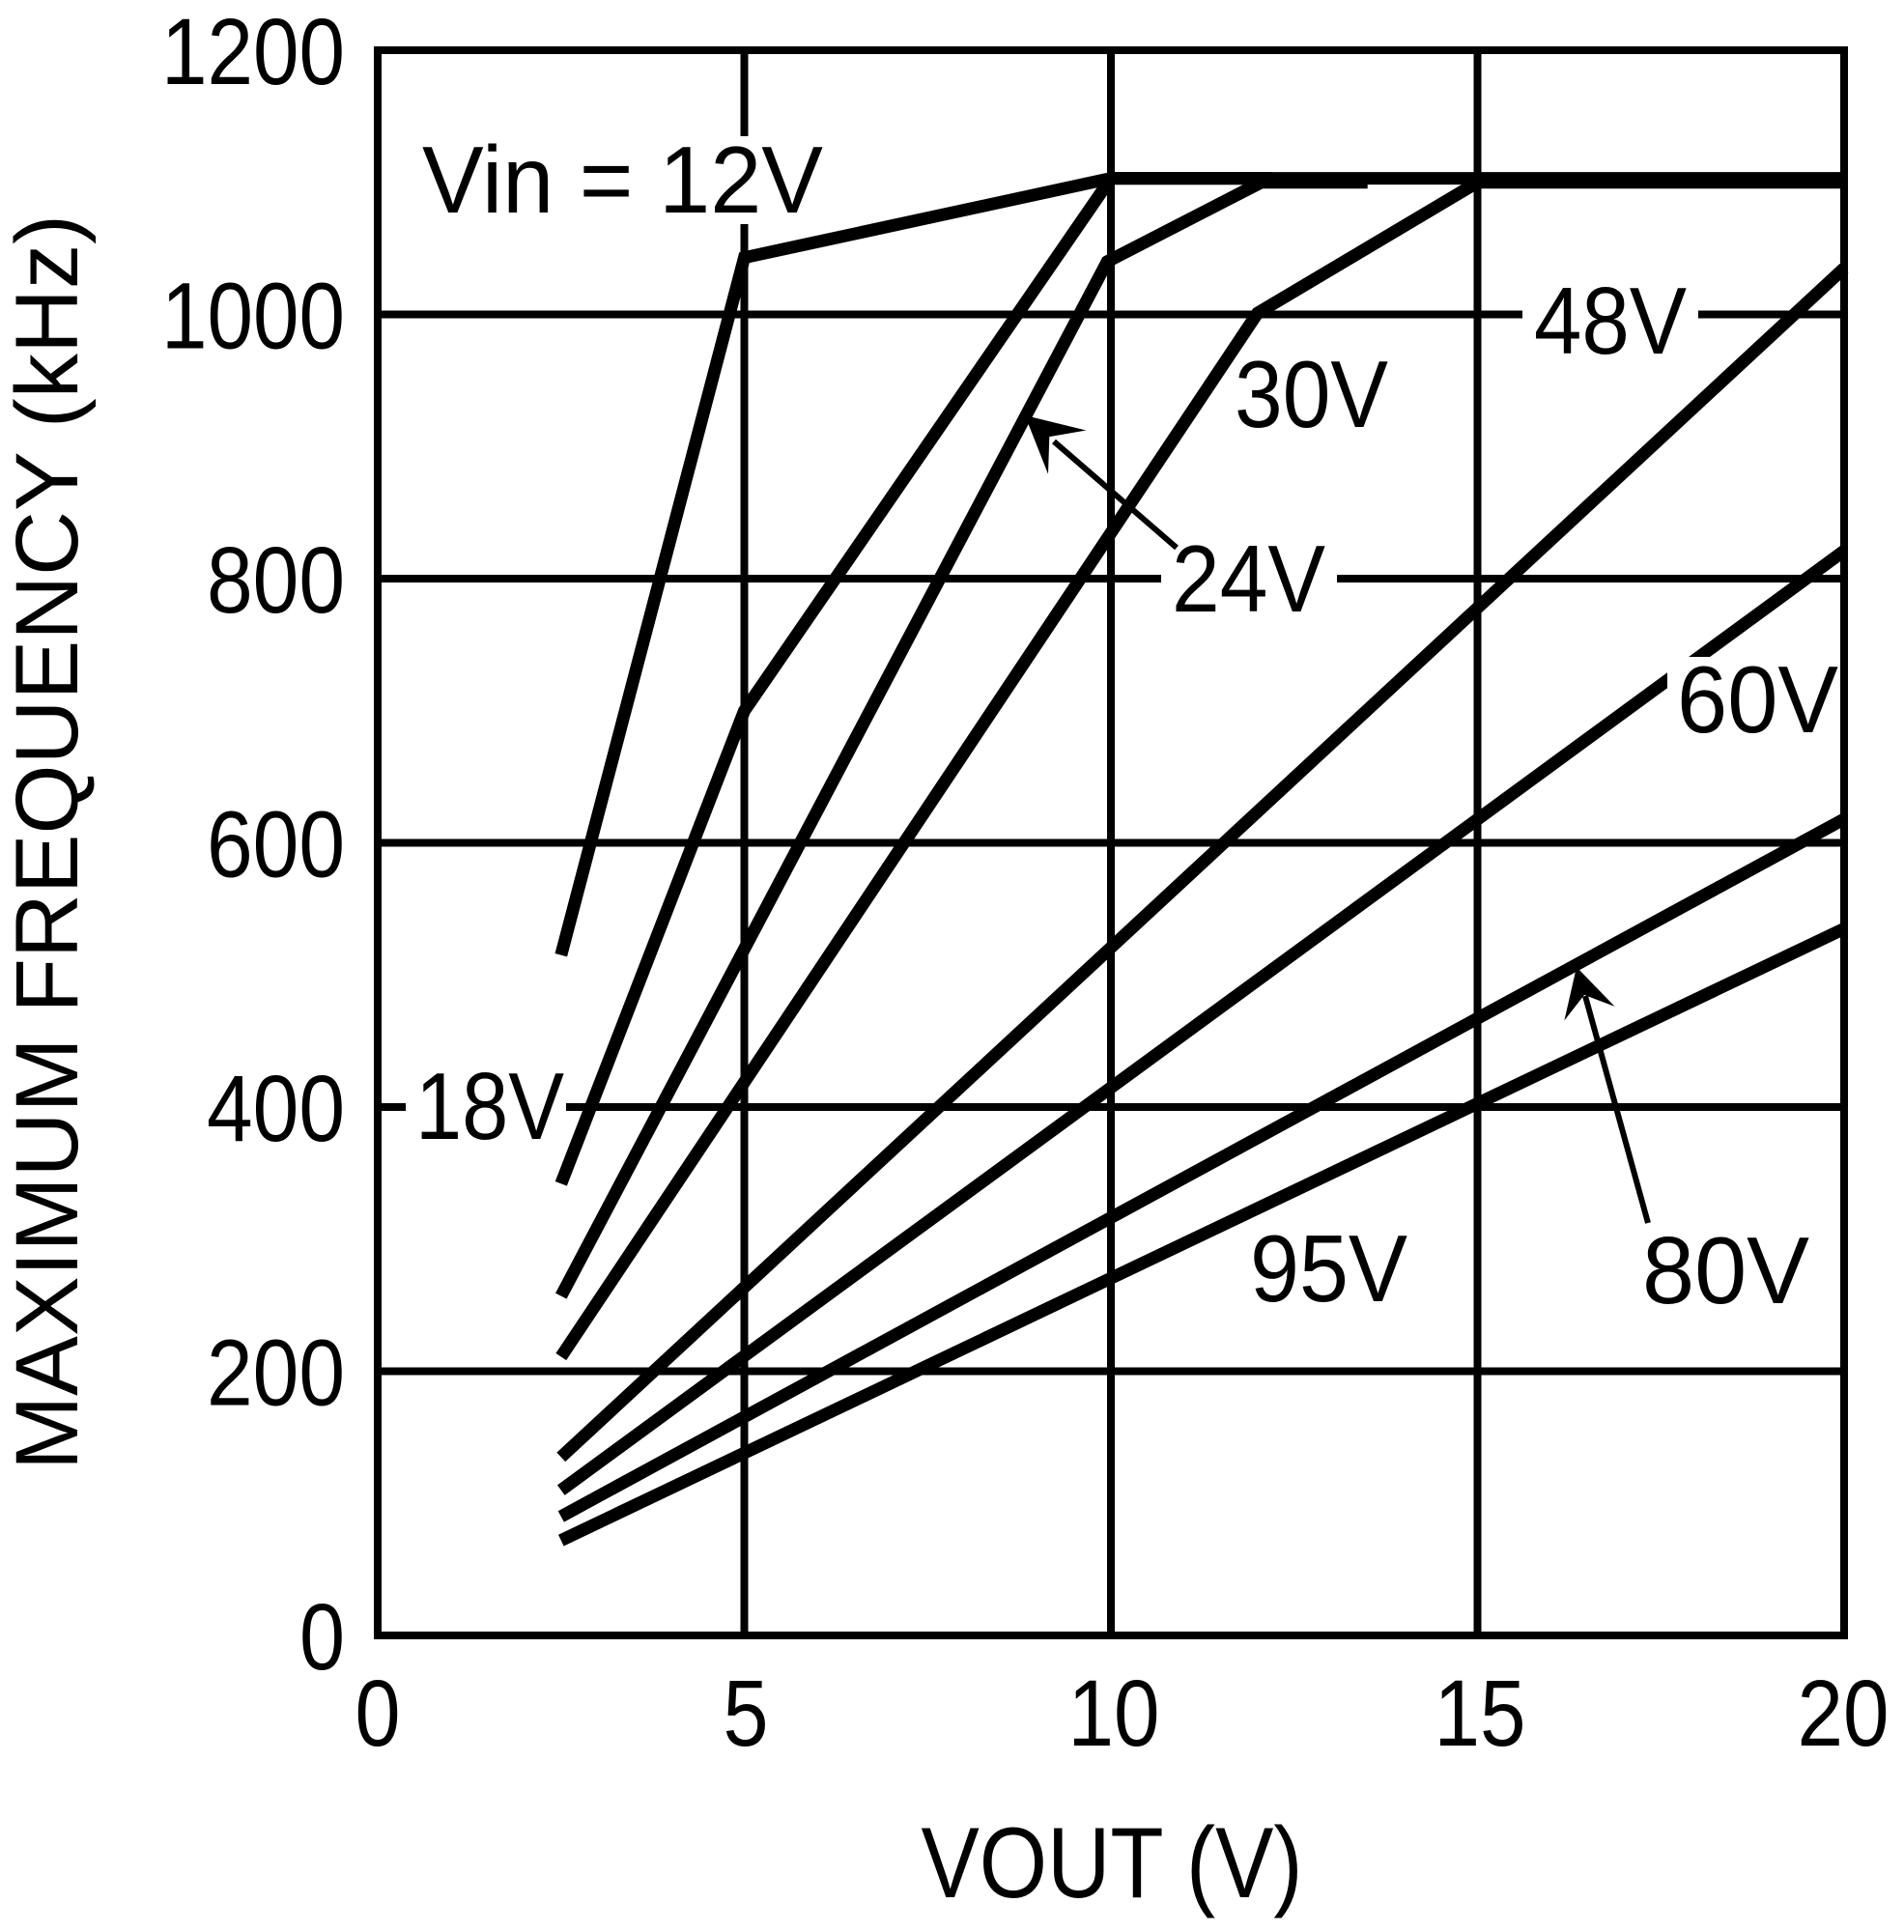 This screenshot has height=1932, width=1904. I want to click on svg-text: MAXIMUM FREQUENCY (kHz), so click(49, 842).